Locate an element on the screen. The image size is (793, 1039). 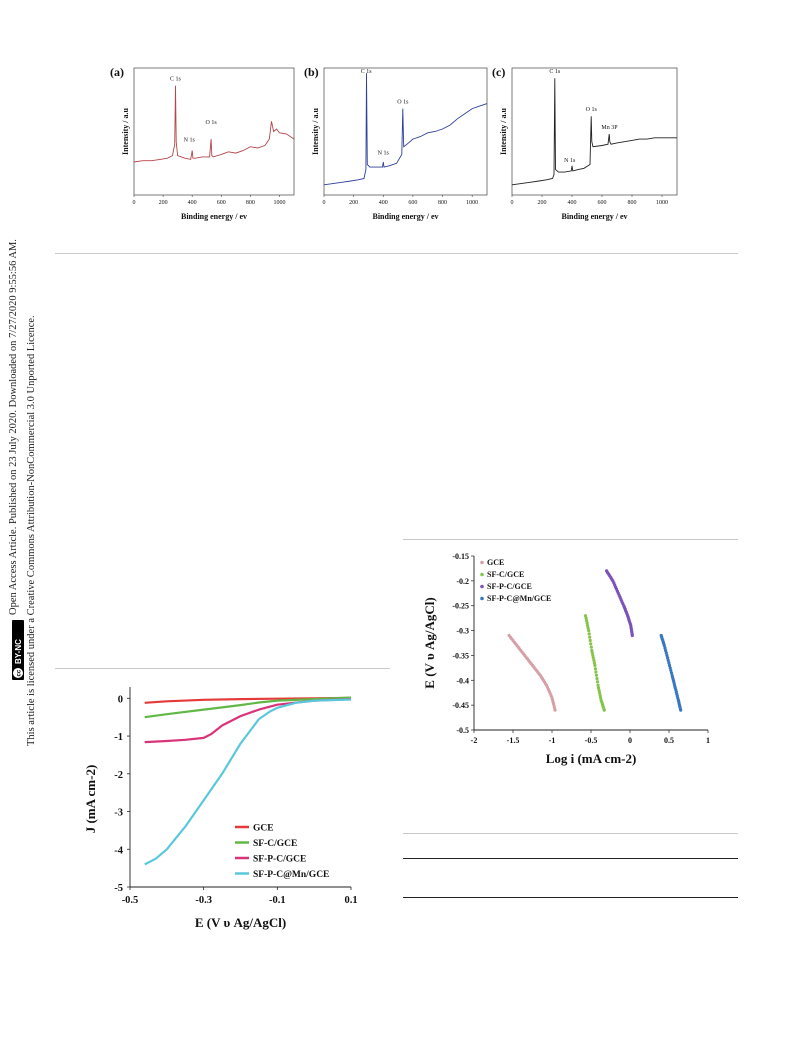
y-tick-label: -0.45 is located at coordinates (460, 705).